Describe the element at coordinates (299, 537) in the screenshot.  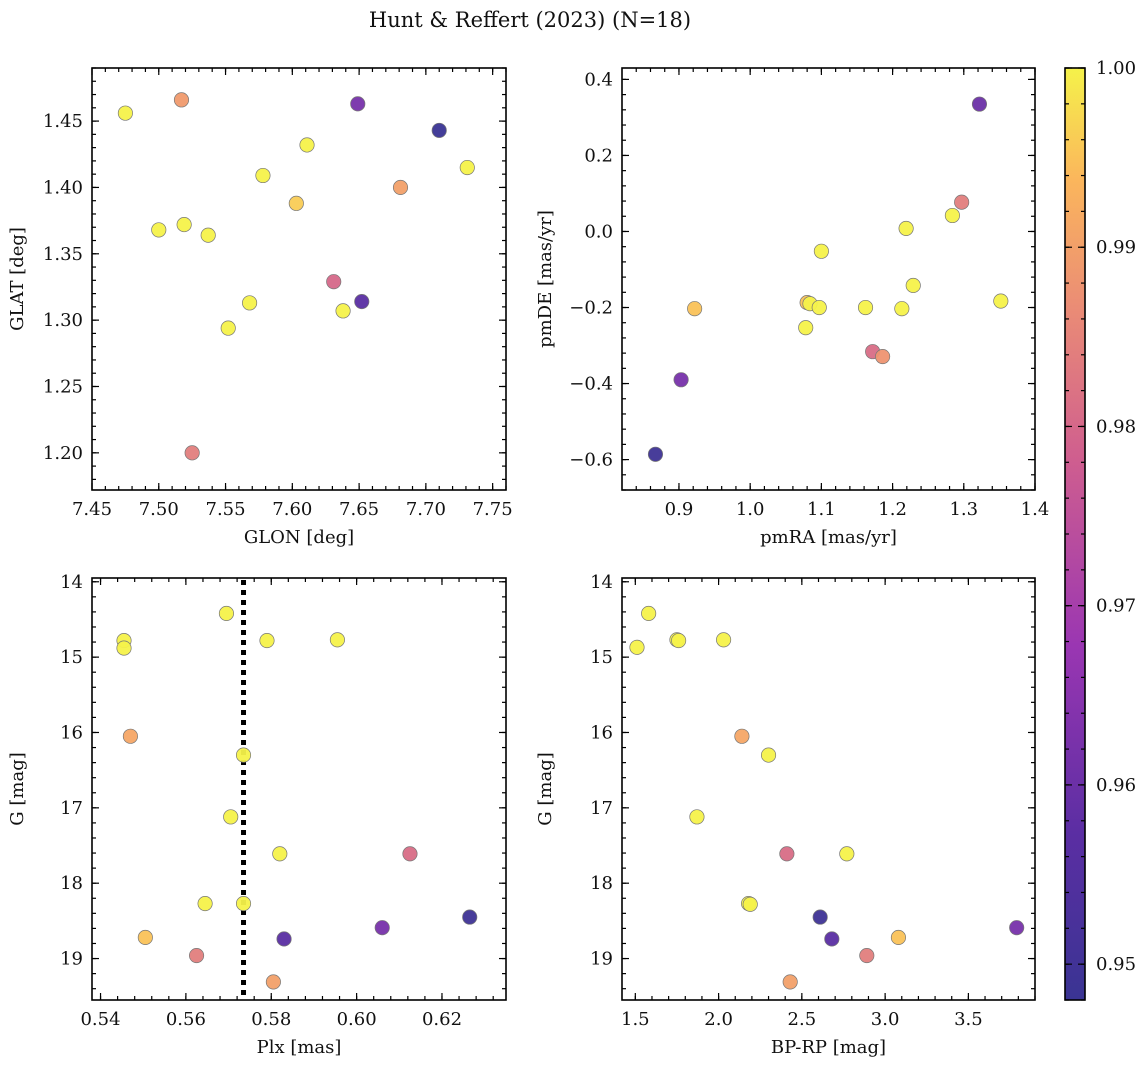
I see `x-axis-label: GLON [deg]` at that location.